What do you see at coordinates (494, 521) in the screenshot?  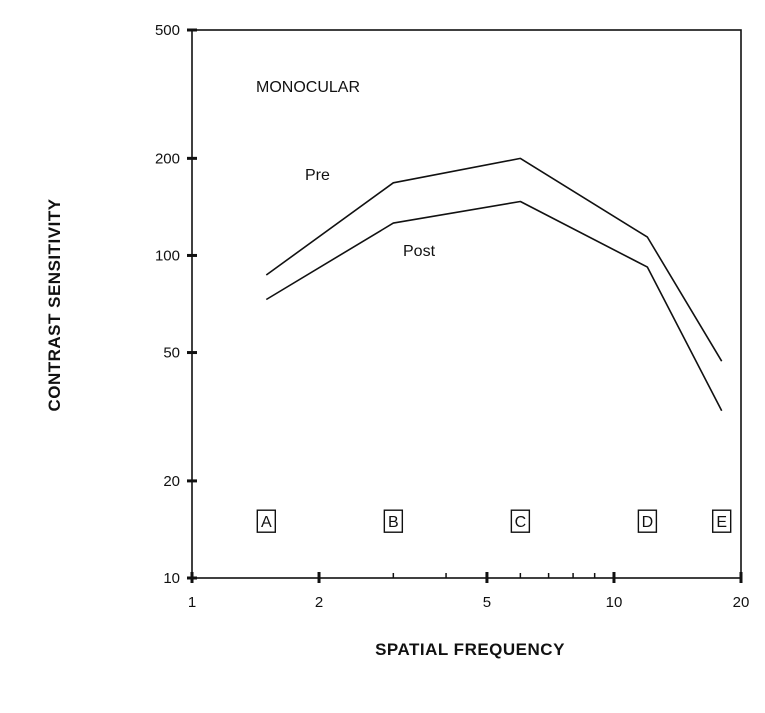 I see `frequency-markers: A B C D E` at bounding box center [494, 521].